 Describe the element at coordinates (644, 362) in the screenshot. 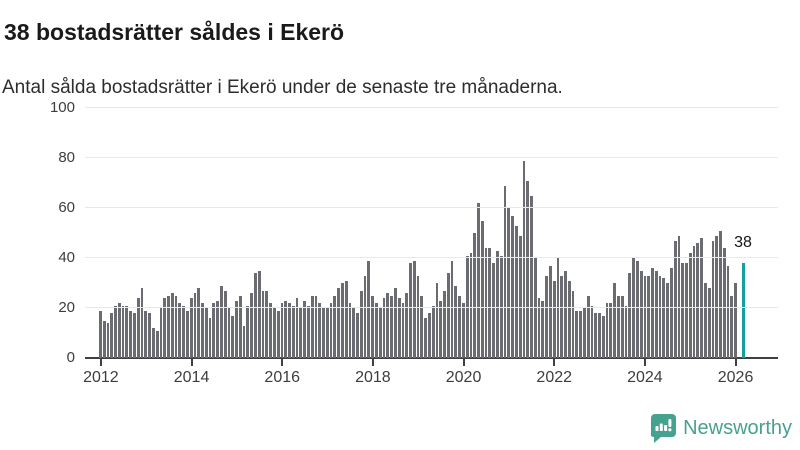

I see `x-axis-tick-2024` at that location.